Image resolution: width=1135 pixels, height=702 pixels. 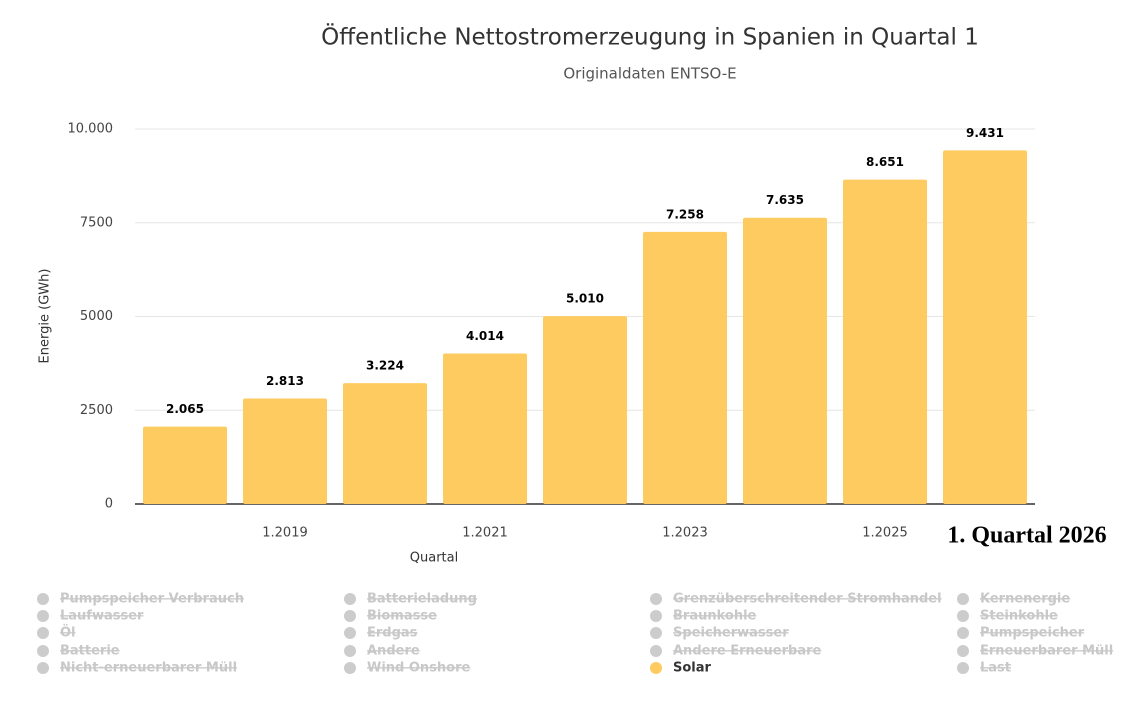 What do you see at coordinates (885, 162) in the screenshot?
I see `value-label: 8.651` at bounding box center [885, 162].